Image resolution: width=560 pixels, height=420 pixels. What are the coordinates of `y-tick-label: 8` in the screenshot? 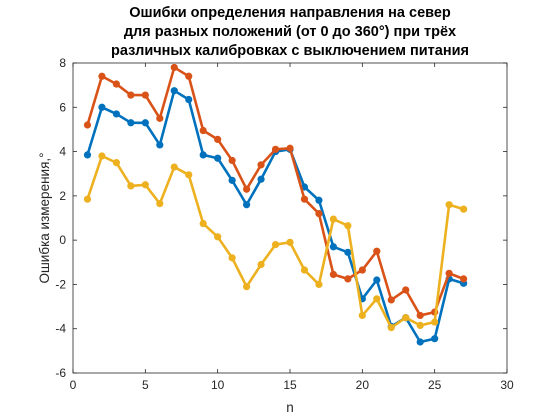 It's located at (62, 63).